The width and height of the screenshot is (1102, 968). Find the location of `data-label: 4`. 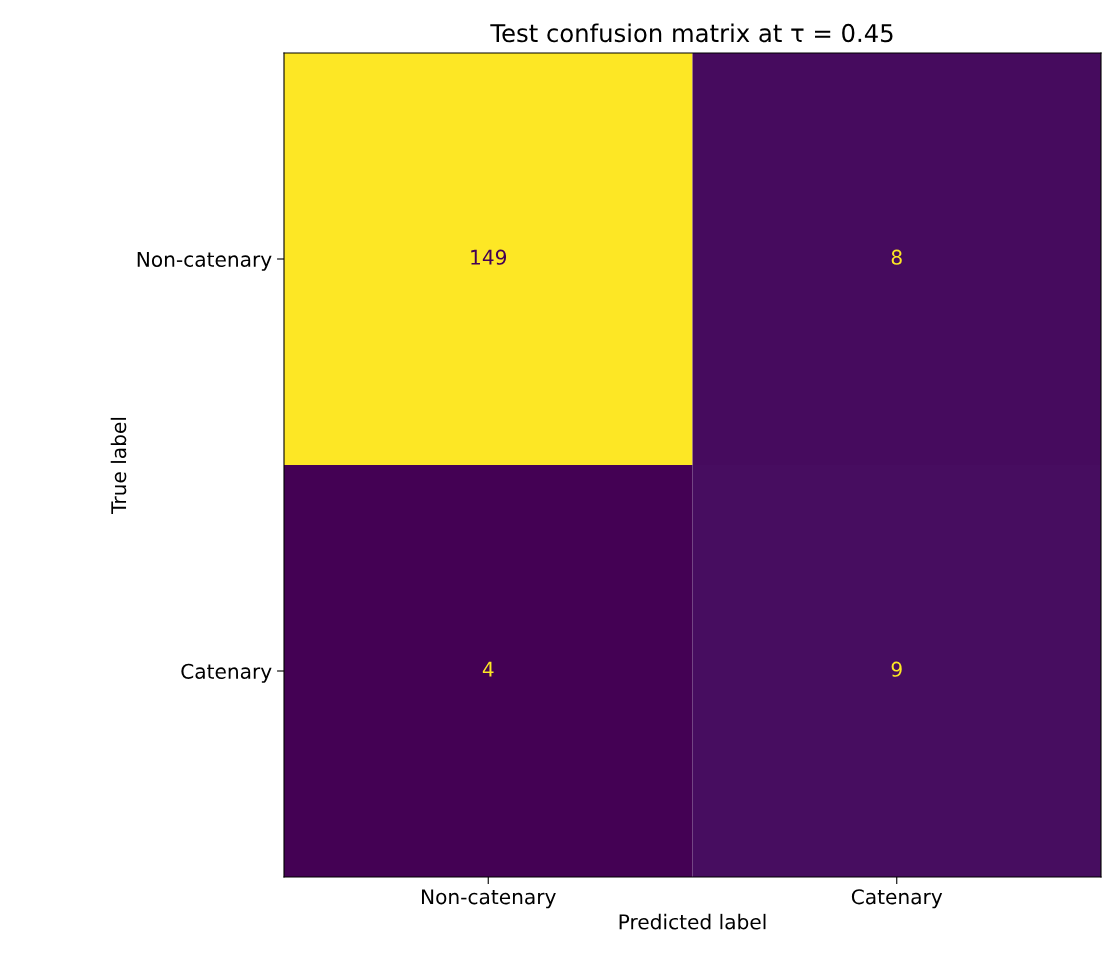

data-label: 4 is located at coordinates (488, 669).